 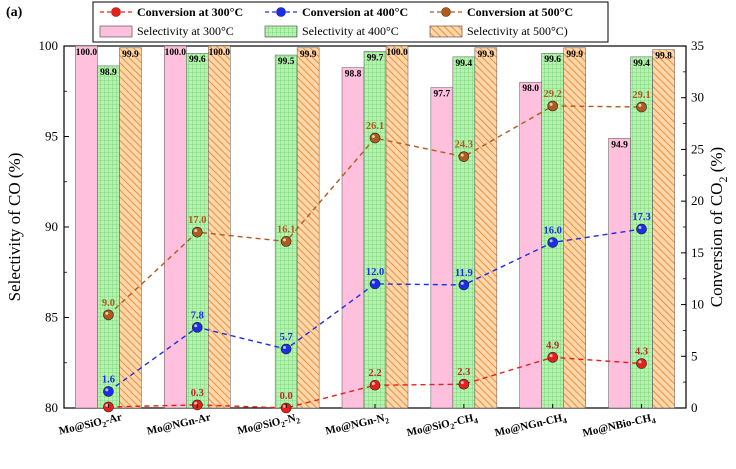 I want to click on point-label: 17.0, so click(x=197, y=220).